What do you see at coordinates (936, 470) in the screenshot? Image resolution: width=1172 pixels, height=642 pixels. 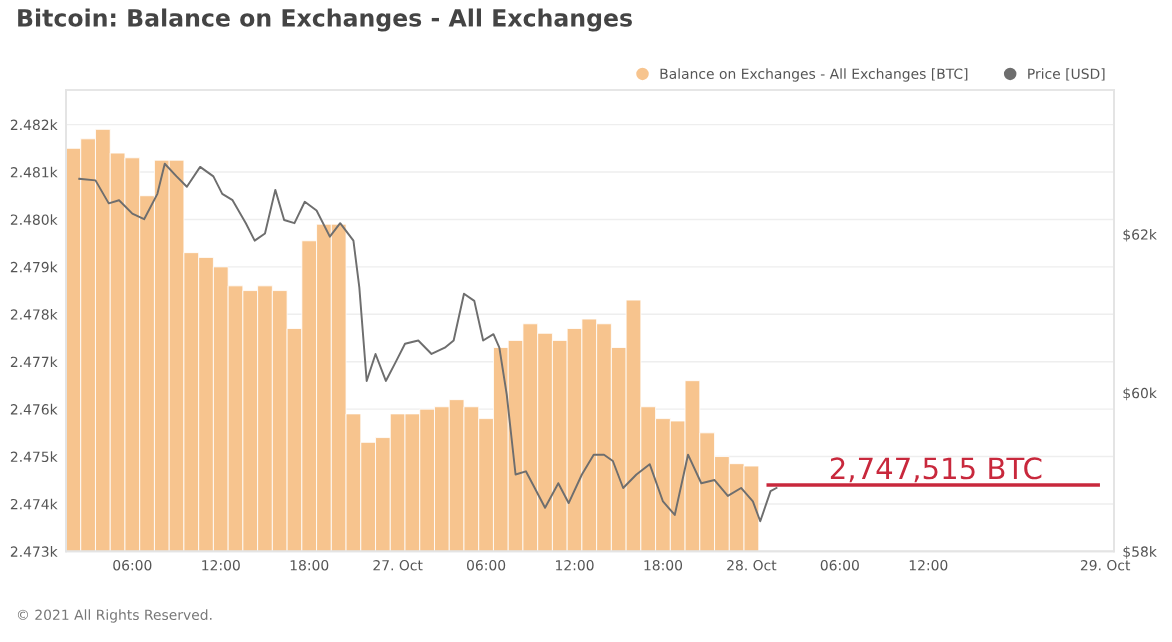 I see `ref-line-label: 2,747,515 BTC` at bounding box center [936, 470].